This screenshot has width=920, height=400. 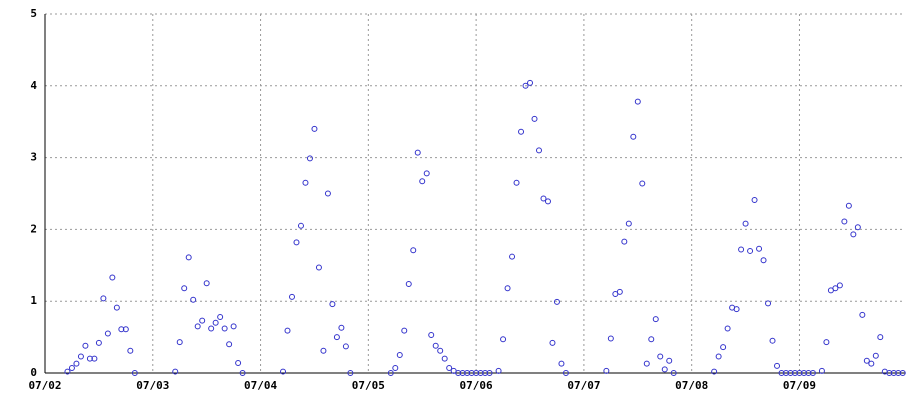 What do you see at coordinates (33, 300) in the screenshot?
I see `y-tick-label: 1` at bounding box center [33, 300].